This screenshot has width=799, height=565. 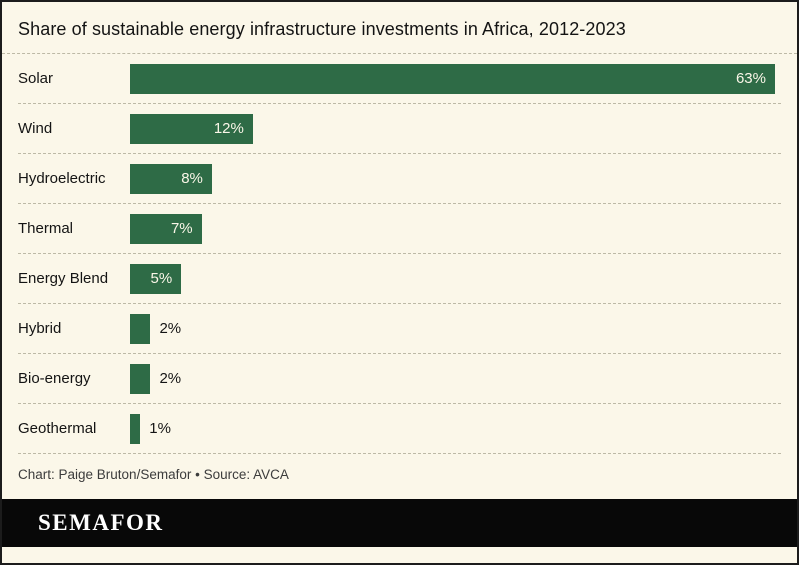 What do you see at coordinates (62, 178) in the screenshot?
I see `category-label: Hydroelectric` at bounding box center [62, 178].